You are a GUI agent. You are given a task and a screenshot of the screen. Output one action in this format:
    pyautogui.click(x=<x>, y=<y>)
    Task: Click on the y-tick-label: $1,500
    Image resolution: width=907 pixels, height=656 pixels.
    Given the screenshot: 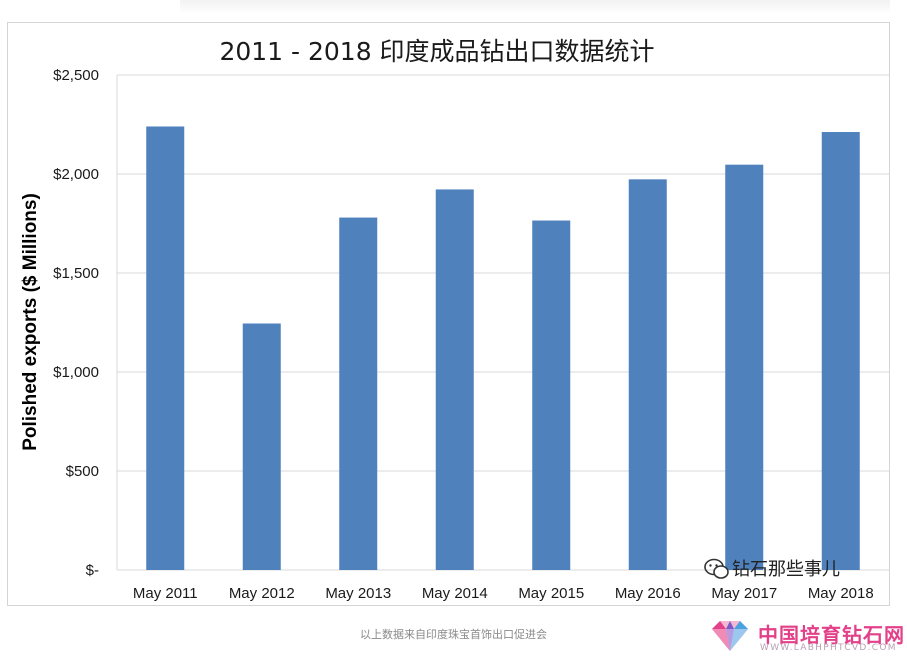 What is the action you would take?
    pyautogui.click(x=76, y=273)
    